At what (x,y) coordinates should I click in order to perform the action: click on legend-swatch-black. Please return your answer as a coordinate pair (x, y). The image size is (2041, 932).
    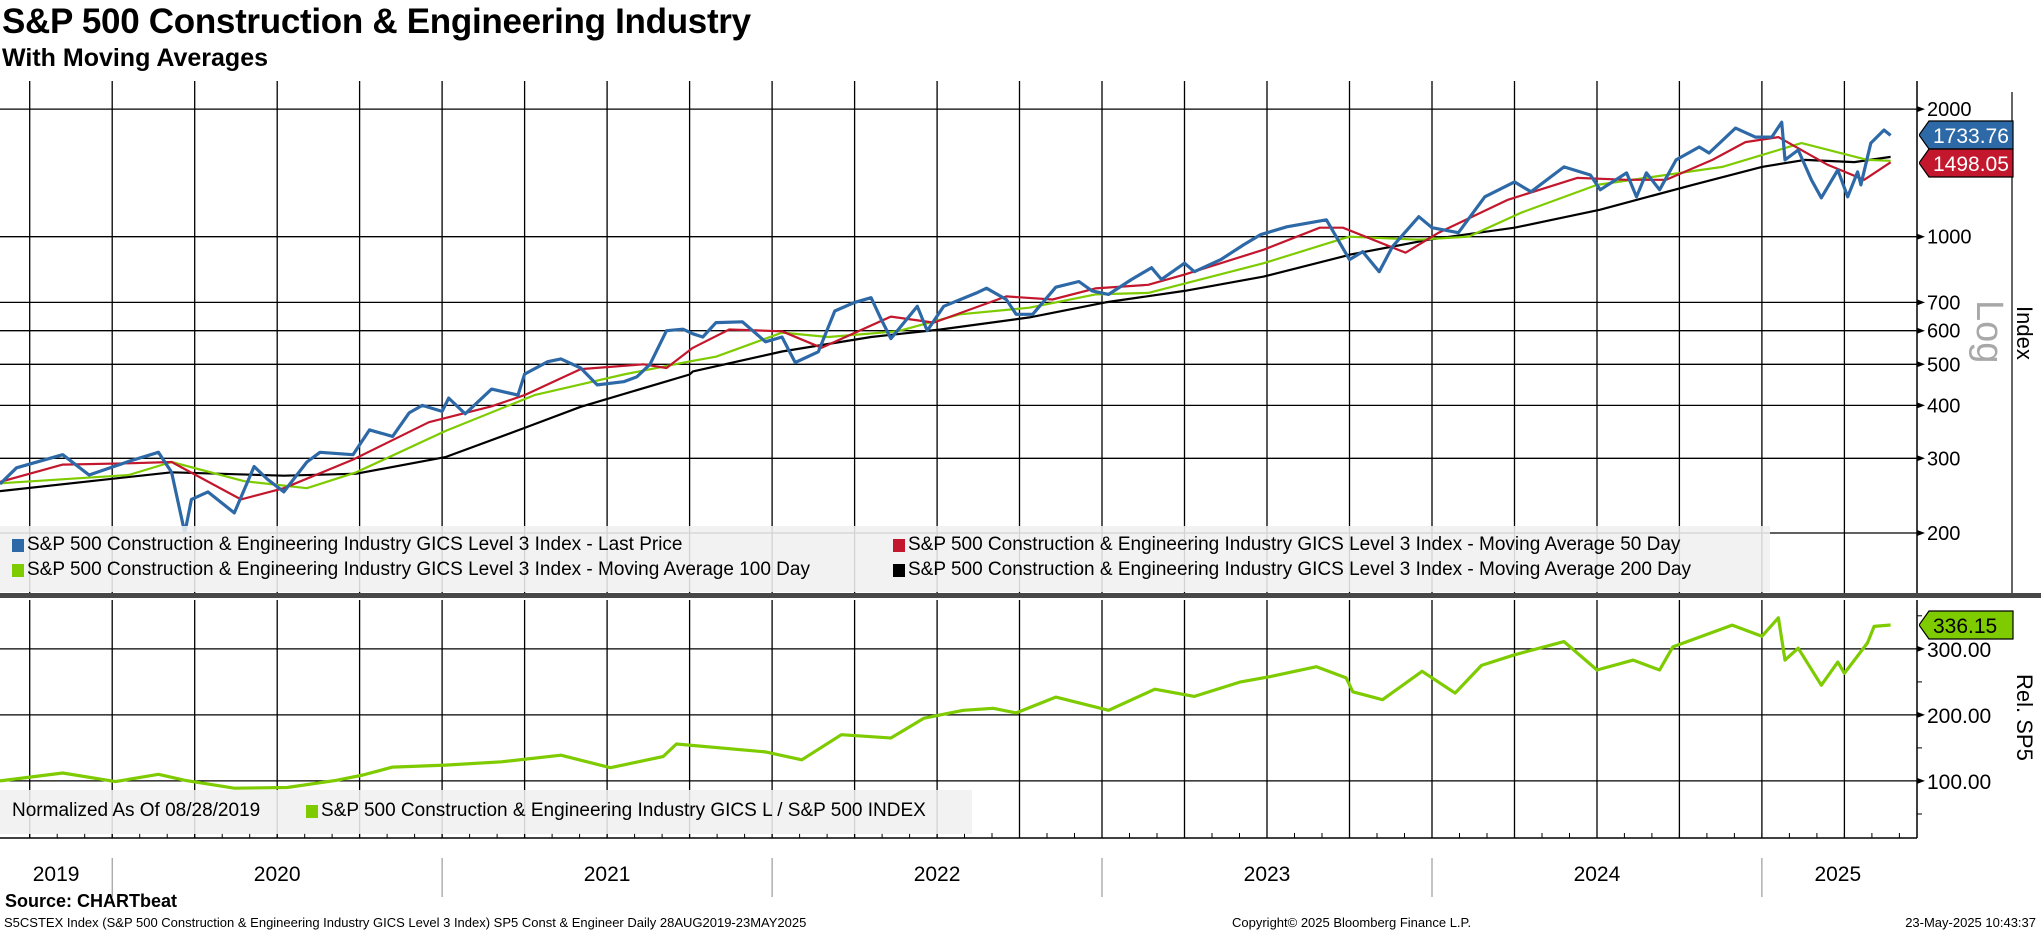
    Looking at the image, I should click on (899, 570).